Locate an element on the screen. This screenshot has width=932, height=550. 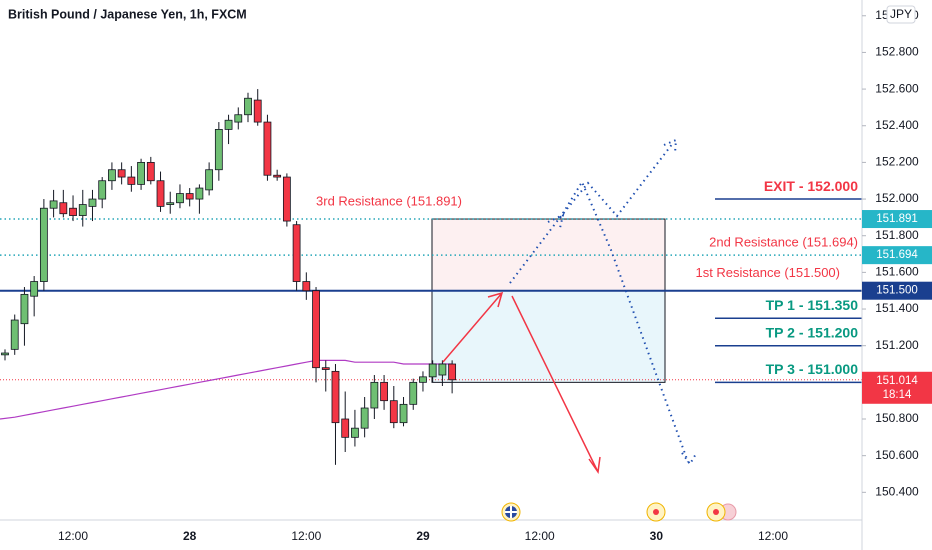
y-tick-label: 150.400 is located at coordinates (897, 491).